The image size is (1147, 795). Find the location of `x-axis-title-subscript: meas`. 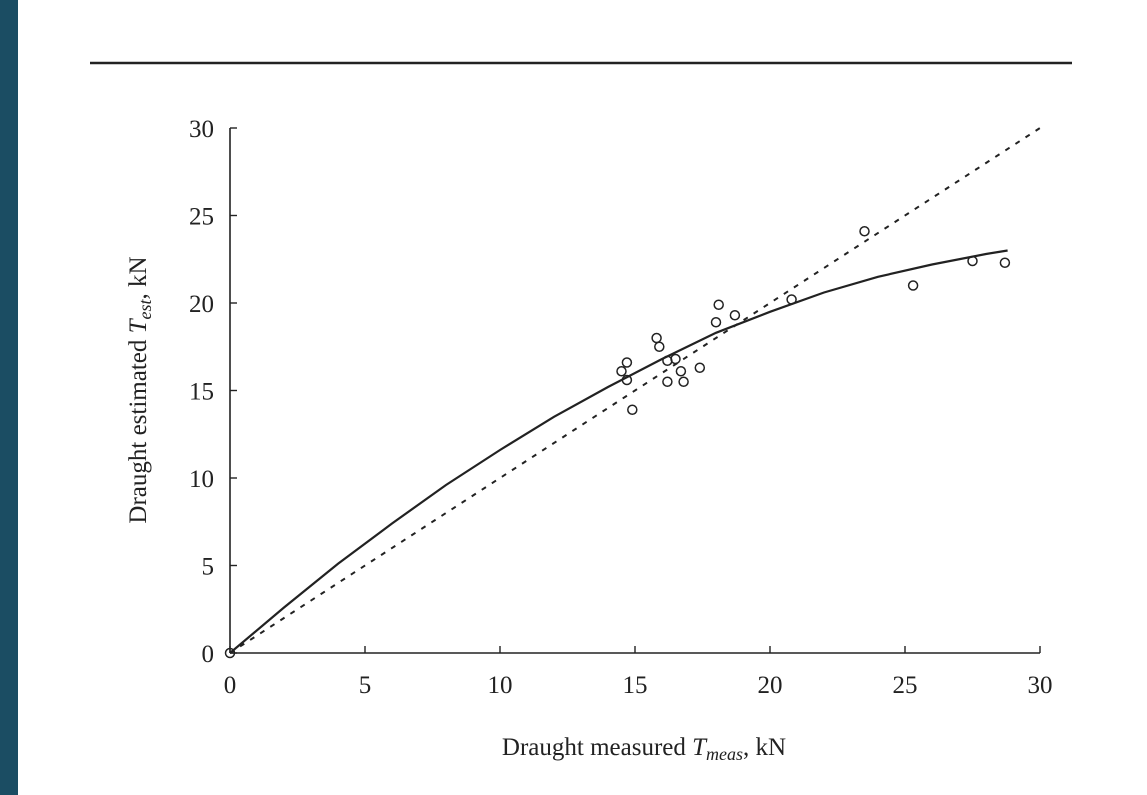

x-axis-title-subscript: meas is located at coordinates (724, 754).